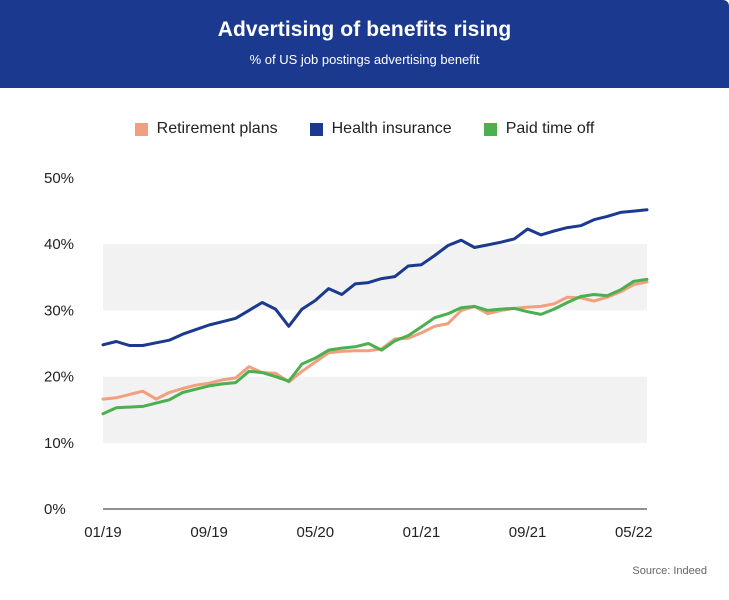  What do you see at coordinates (59, 310) in the screenshot?
I see `y-tick-label: 30%` at bounding box center [59, 310].